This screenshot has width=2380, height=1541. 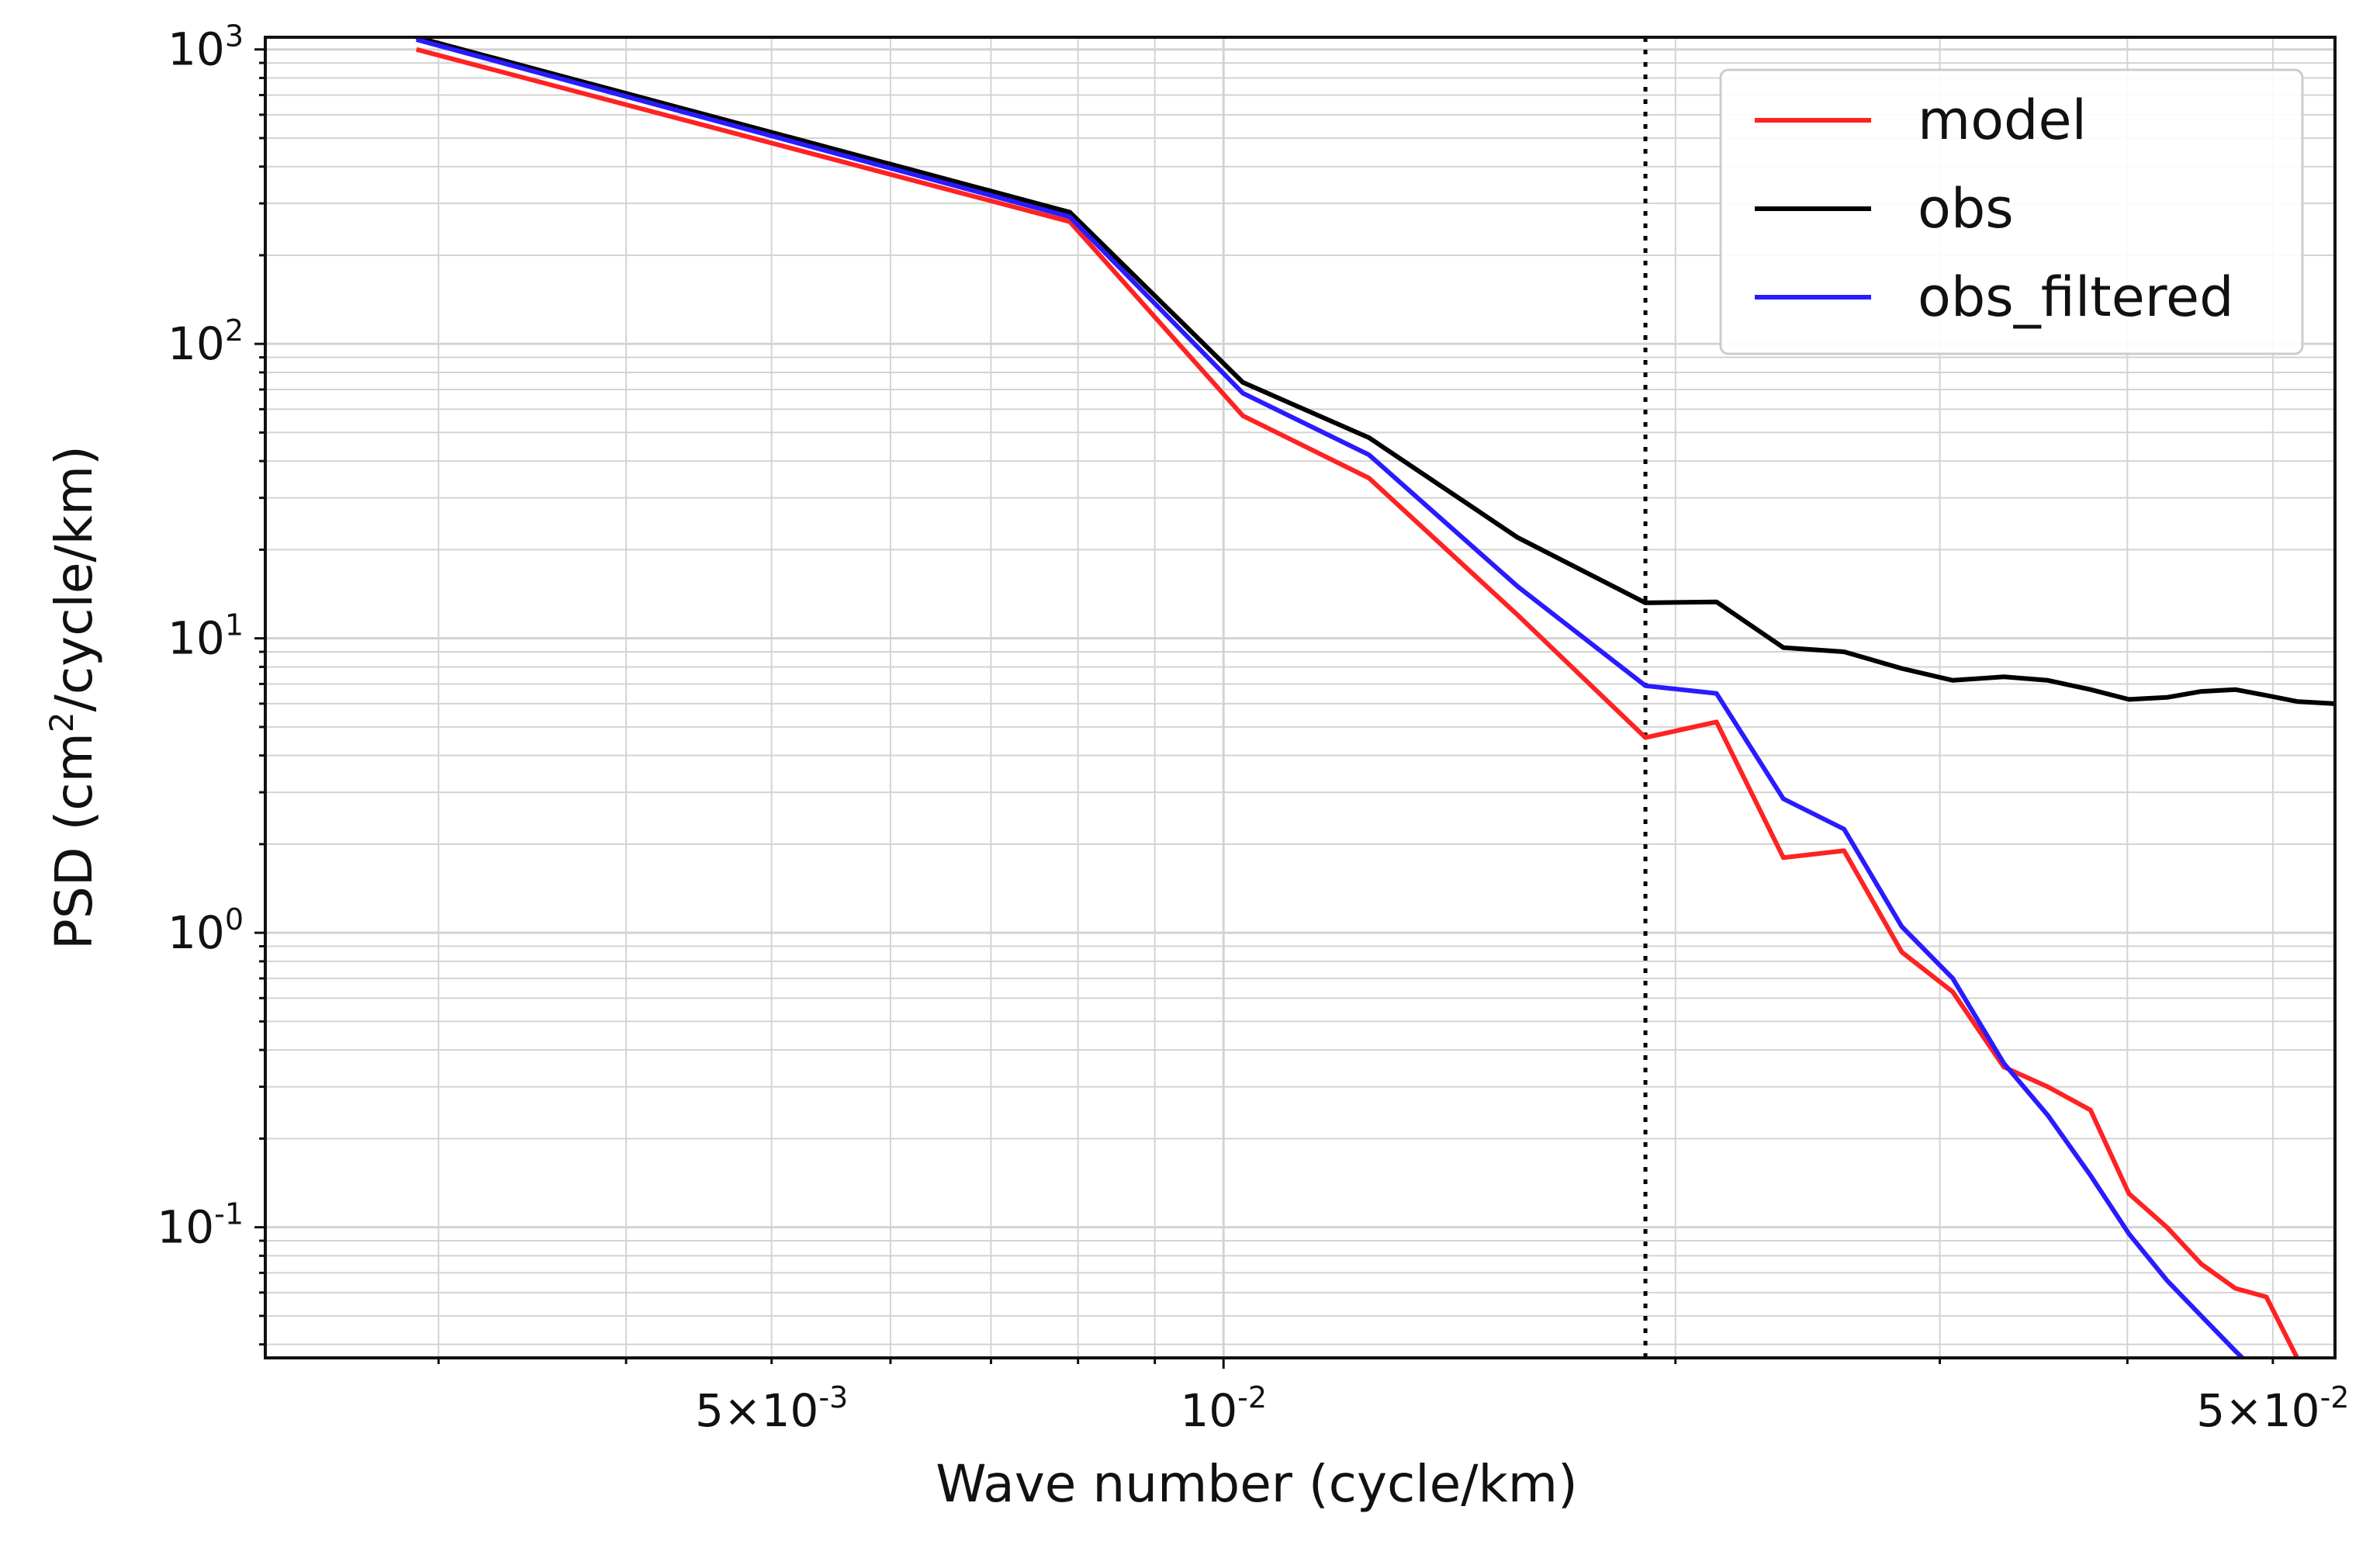 I want to click on x-tick-label: 5×10⁻², so click(x=2272, y=1408).